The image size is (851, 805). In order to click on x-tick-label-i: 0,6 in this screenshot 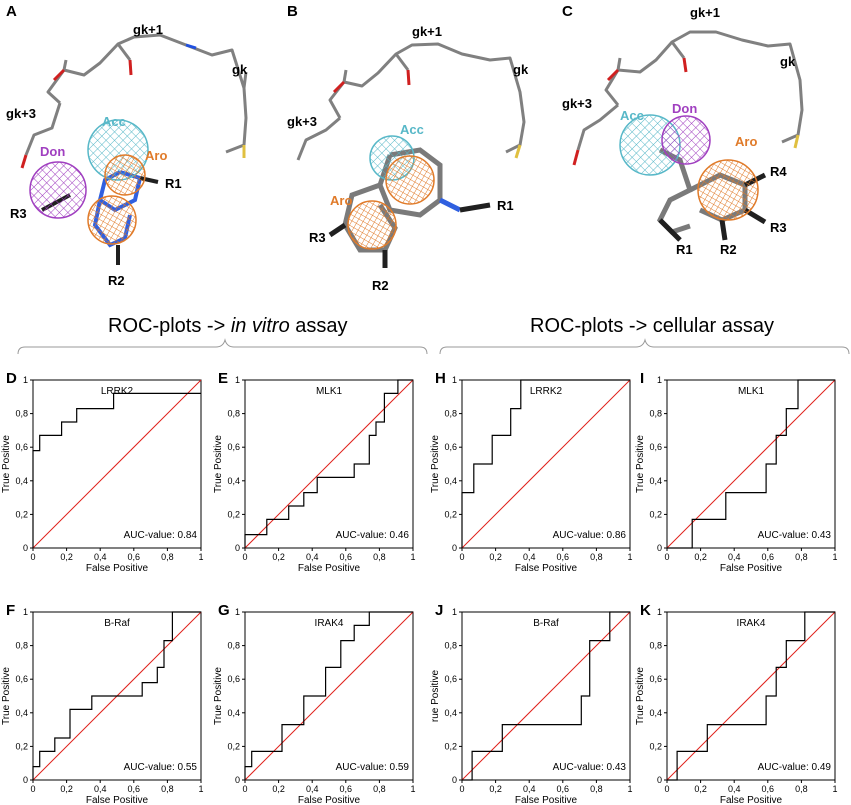, I will do `click(768, 557)`.